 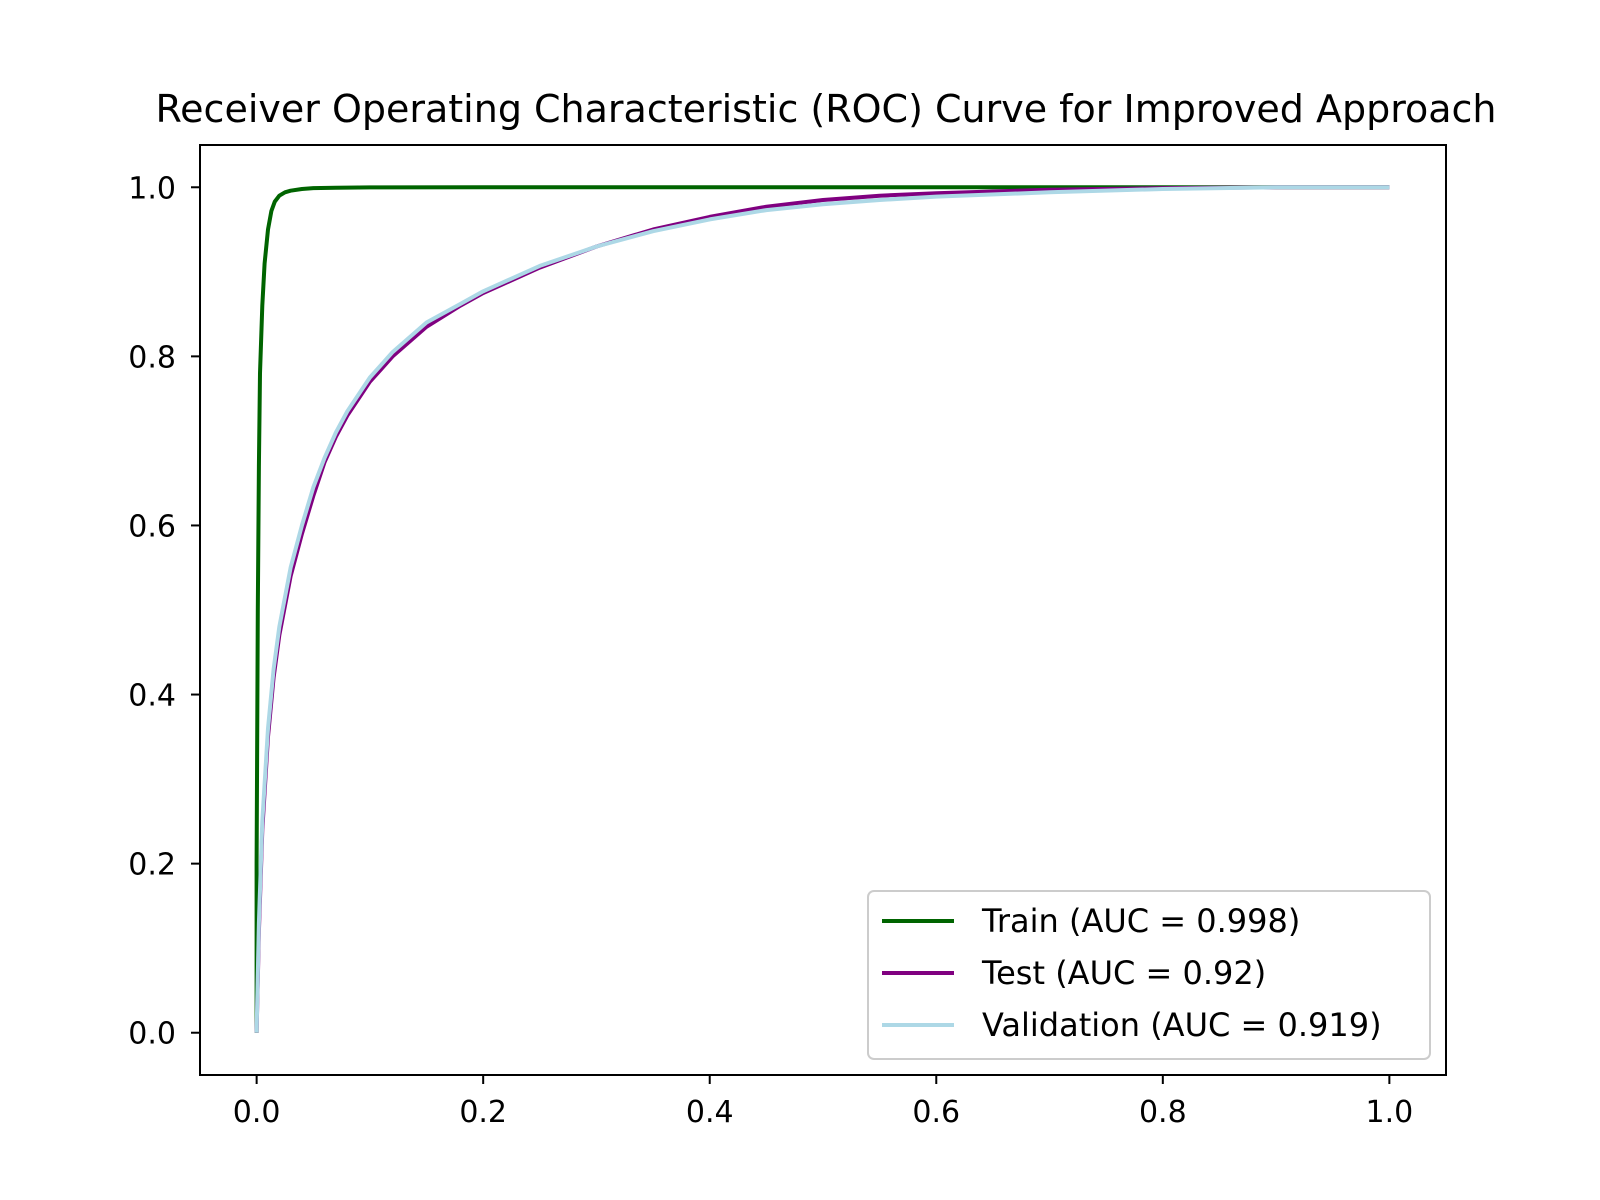 What do you see at coordinates (1390, 1112) in the screenshot?
I see `x-tick-label-5: 1.0` at bounding box center [1390, 1112].